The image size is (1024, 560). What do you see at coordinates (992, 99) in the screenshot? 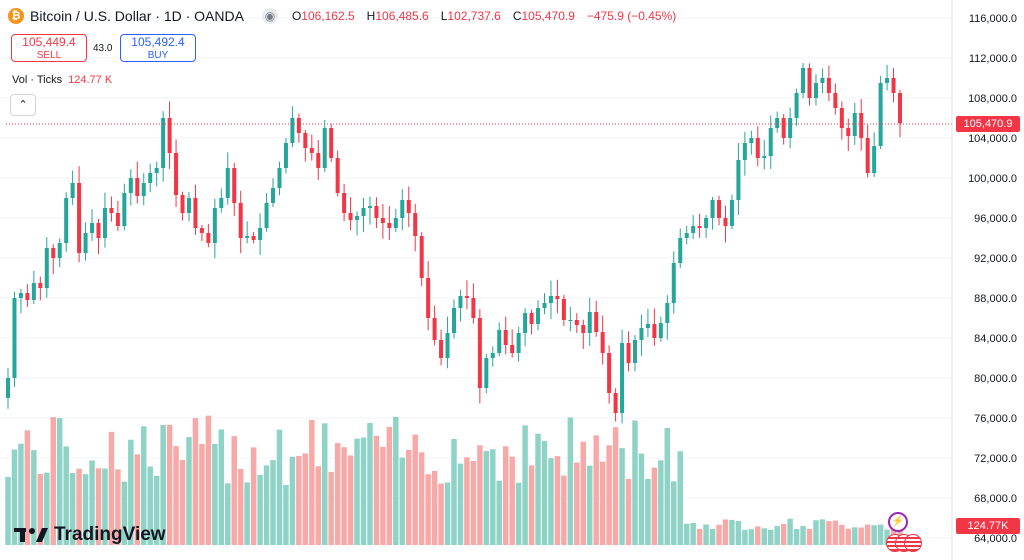
I see `price-axis-tick: 108,000.0` at bounding box center [992, 99].